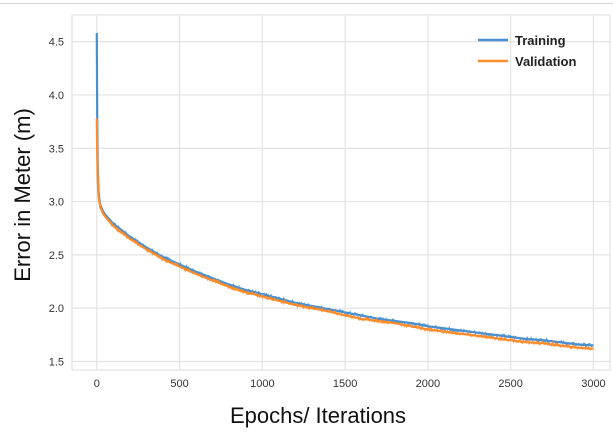 The height and width of the screenshot is (435, 613). What do you see at coordinates (179, 384) in the screenshot?
I see `x-tick-label: 500` at bounding box center [179, 384].